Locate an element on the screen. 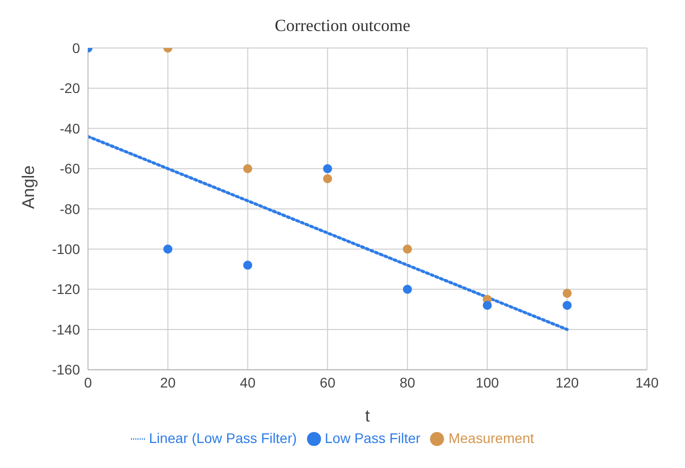 This screenshot has width=685, height=468. legend-label: Measurement is located at coordinates (491, 438).